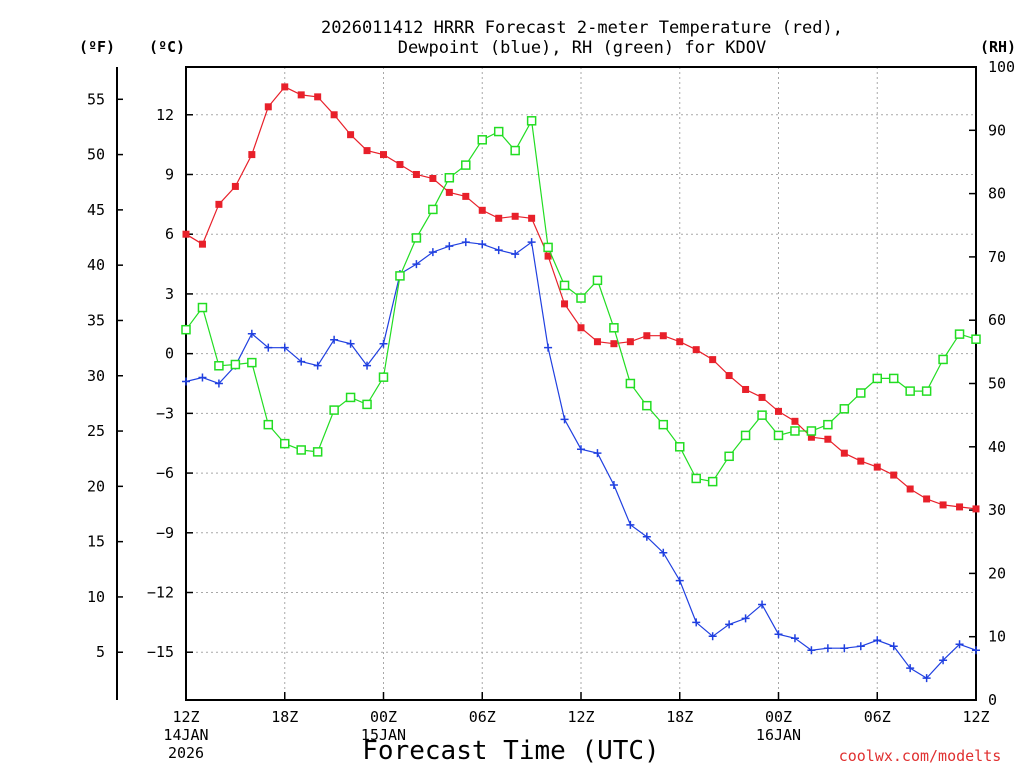 The width and height of the screenshot is (1024, 768). What do you see at coordinates (992, 700) in the screenshot?
I see `rh-tick-label: 0` at bounding box center [992, 700].